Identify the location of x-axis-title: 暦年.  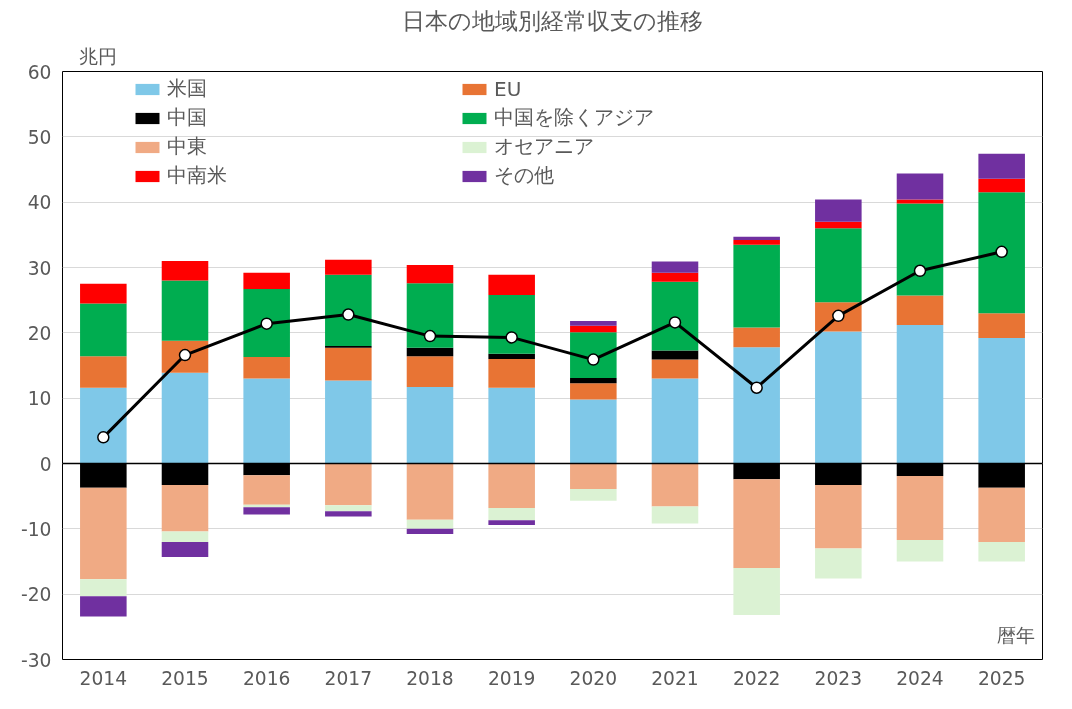
(1015, 635).